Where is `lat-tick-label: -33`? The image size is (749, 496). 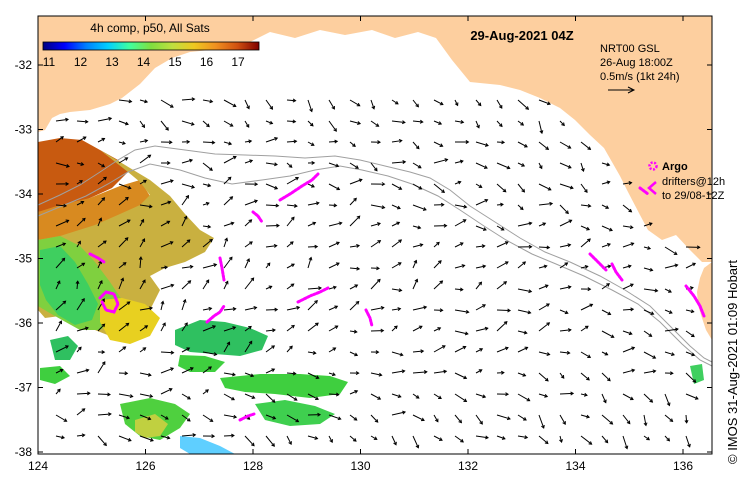 lat-tick-label: -33 is located at coordinates (24, 130).